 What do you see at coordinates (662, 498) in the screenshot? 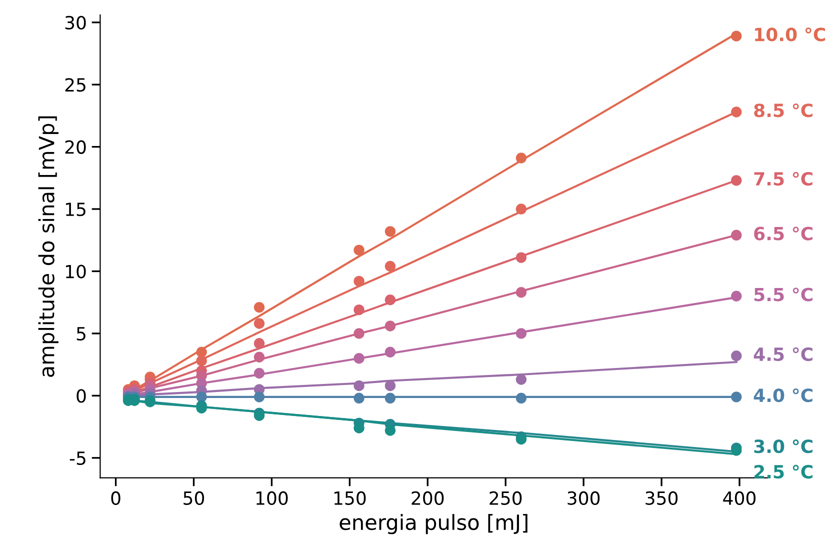
I see `x-tick-label: 350` at bounding box center [662, 498].